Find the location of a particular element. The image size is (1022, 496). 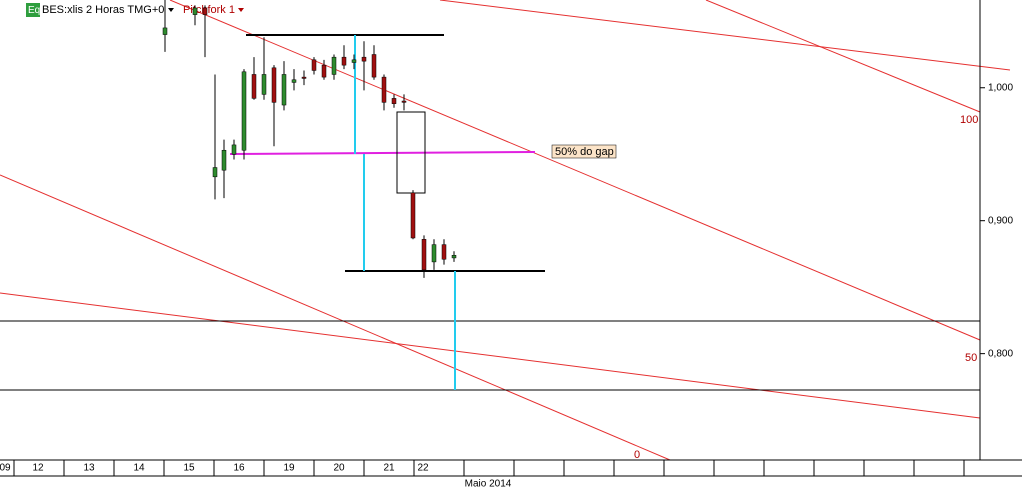

x-tick-label: 13 is located at coordinates (89, 468).